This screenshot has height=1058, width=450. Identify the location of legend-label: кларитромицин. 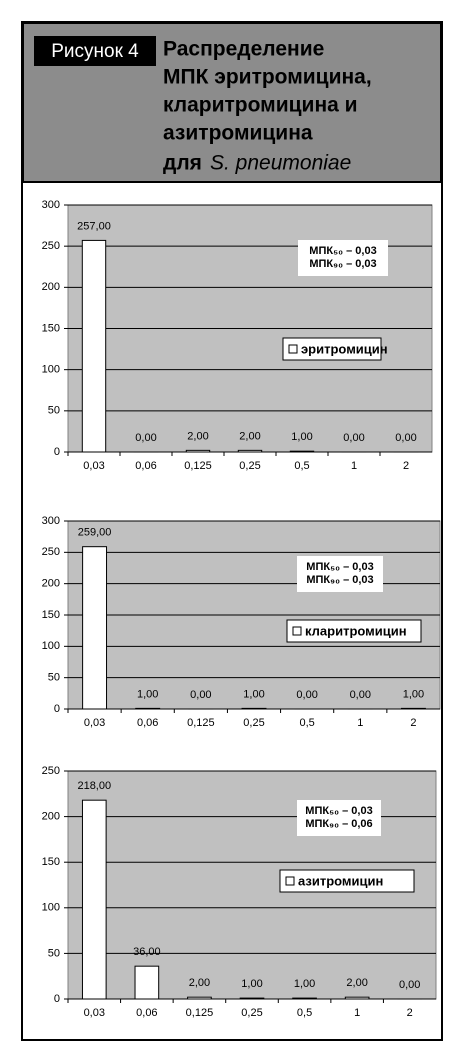
(356, 630).